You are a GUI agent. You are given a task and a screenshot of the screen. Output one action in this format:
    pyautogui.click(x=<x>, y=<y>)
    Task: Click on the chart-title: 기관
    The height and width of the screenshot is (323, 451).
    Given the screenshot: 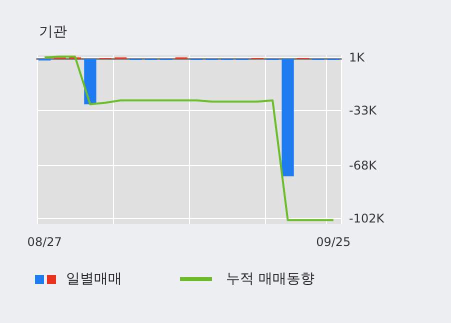 What is the action you would take?
    pyautogui.click(x=53, y=32)
    